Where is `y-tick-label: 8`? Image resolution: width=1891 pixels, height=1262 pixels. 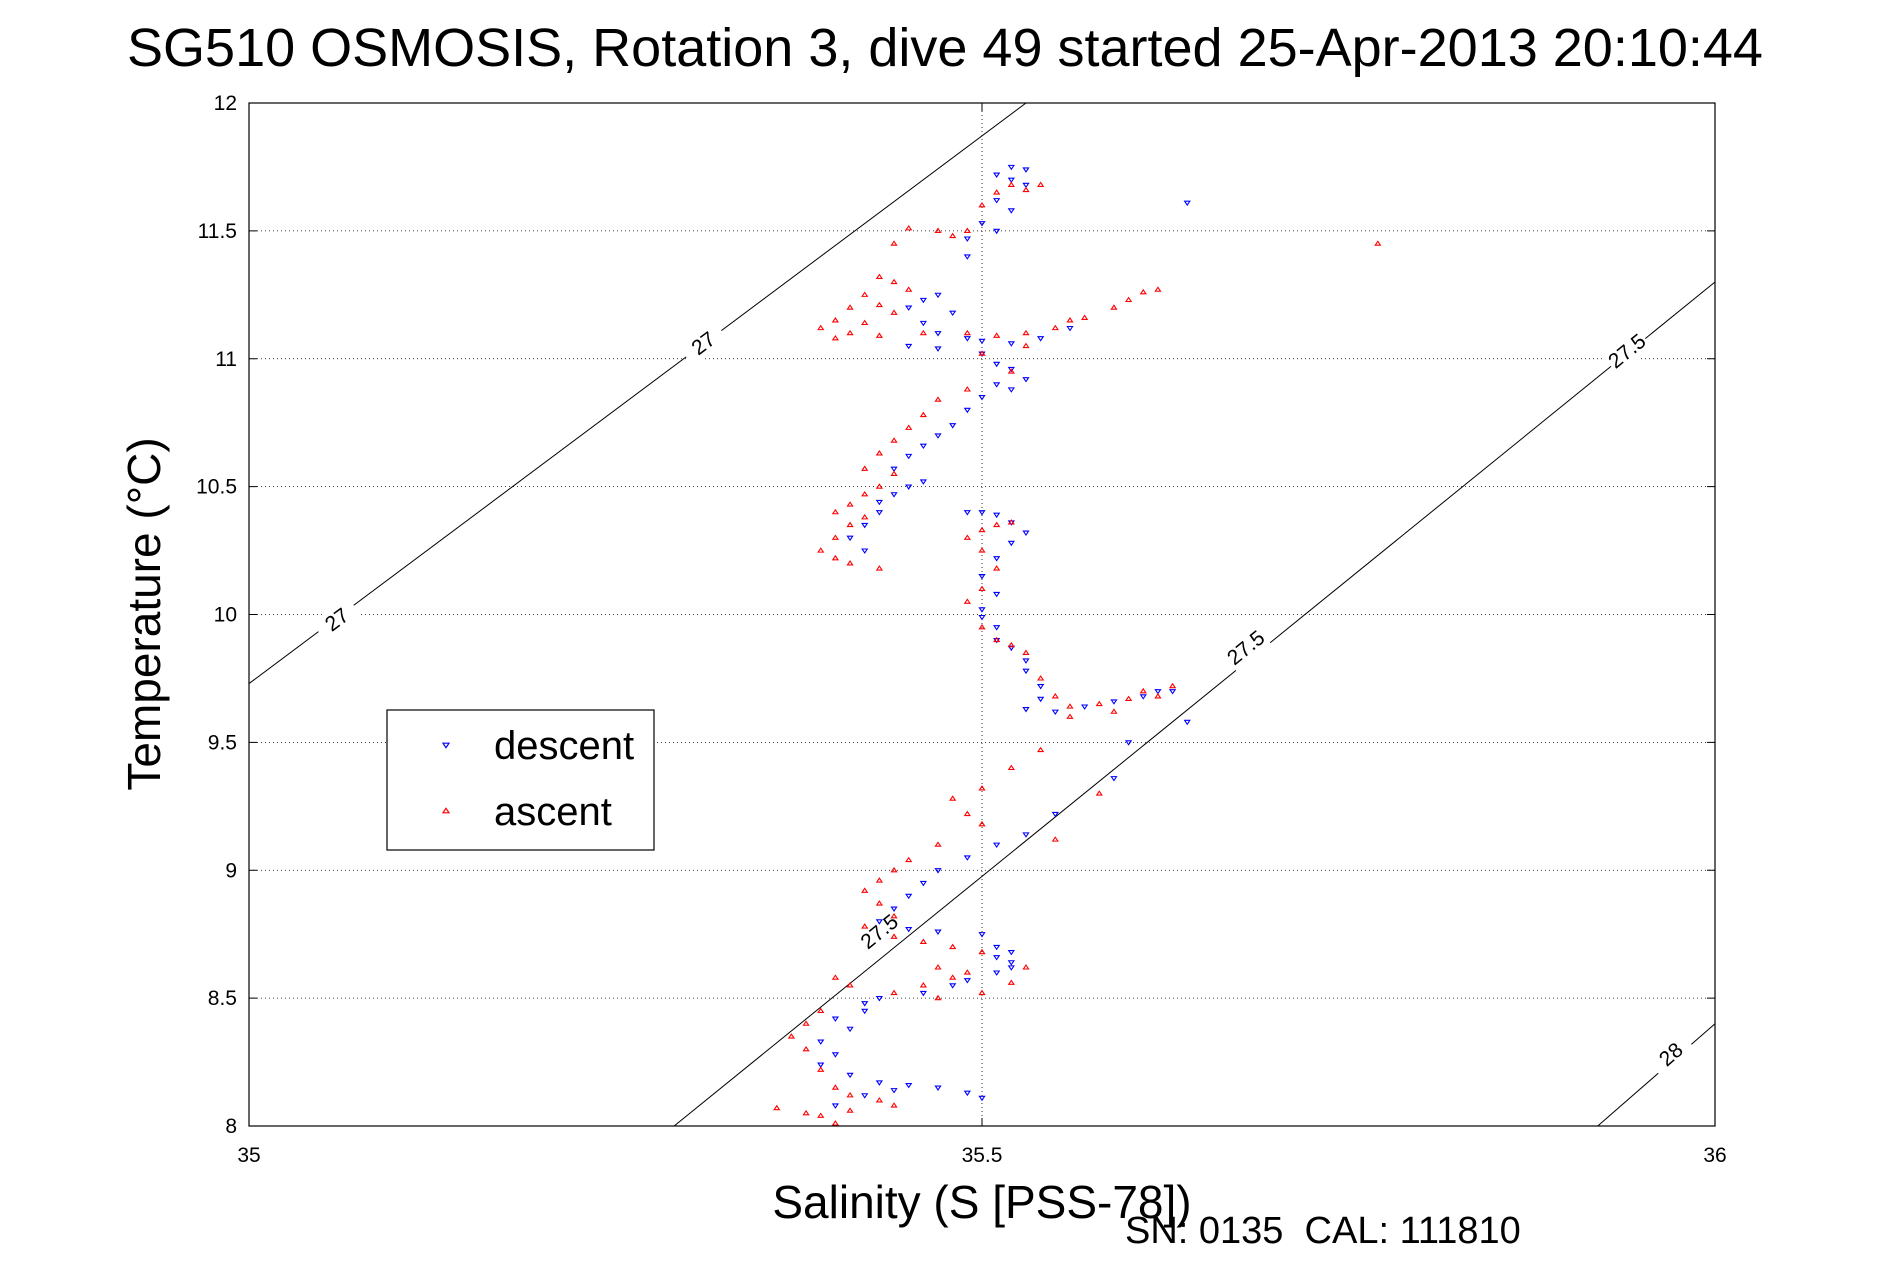 y-tick-label: 8 is located at coordinates (231, 1126).